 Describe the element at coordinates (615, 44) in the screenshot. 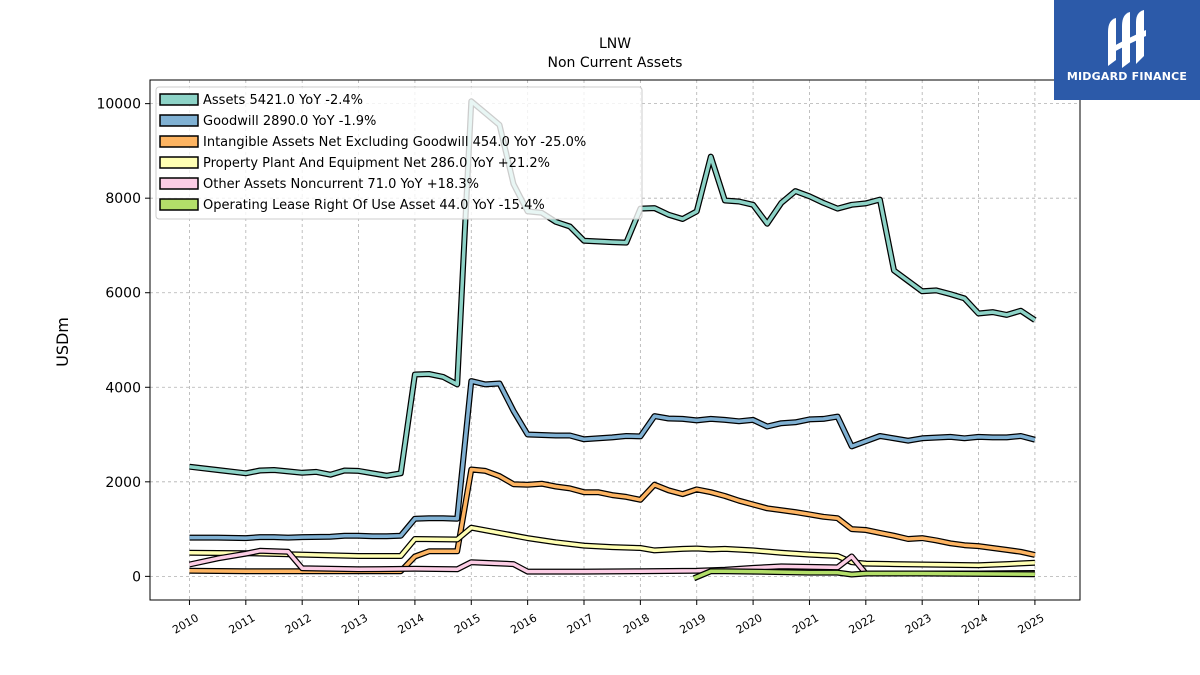

I see `chart-title: LNW` at that location.